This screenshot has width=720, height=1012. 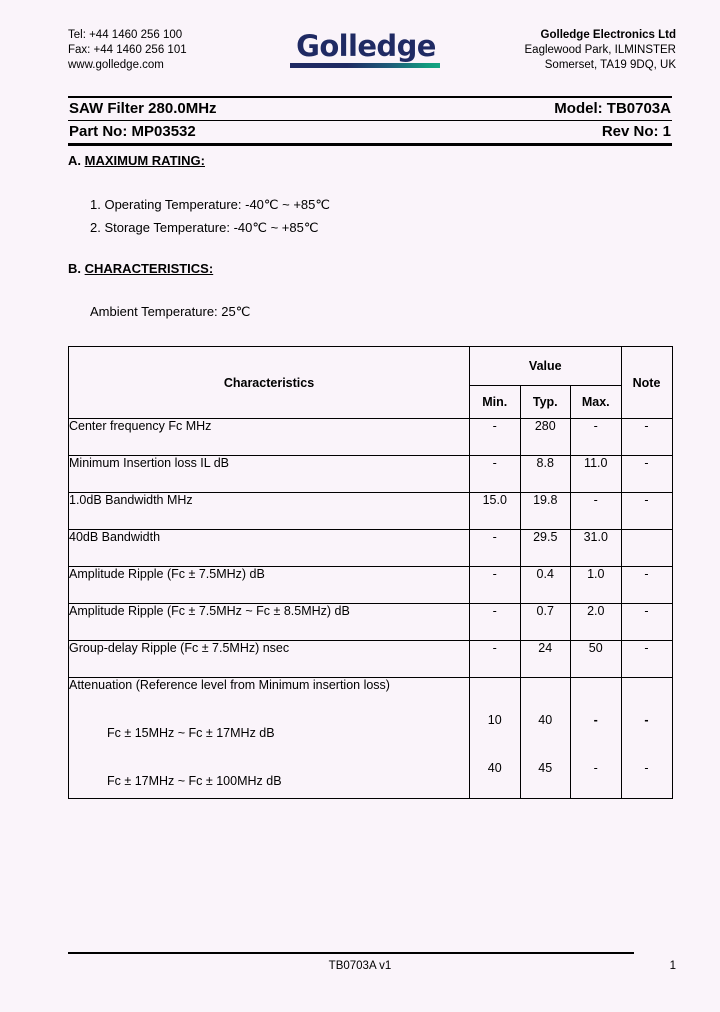 I want to click on col-header-typ: Typ., so click(x=545, y=402).